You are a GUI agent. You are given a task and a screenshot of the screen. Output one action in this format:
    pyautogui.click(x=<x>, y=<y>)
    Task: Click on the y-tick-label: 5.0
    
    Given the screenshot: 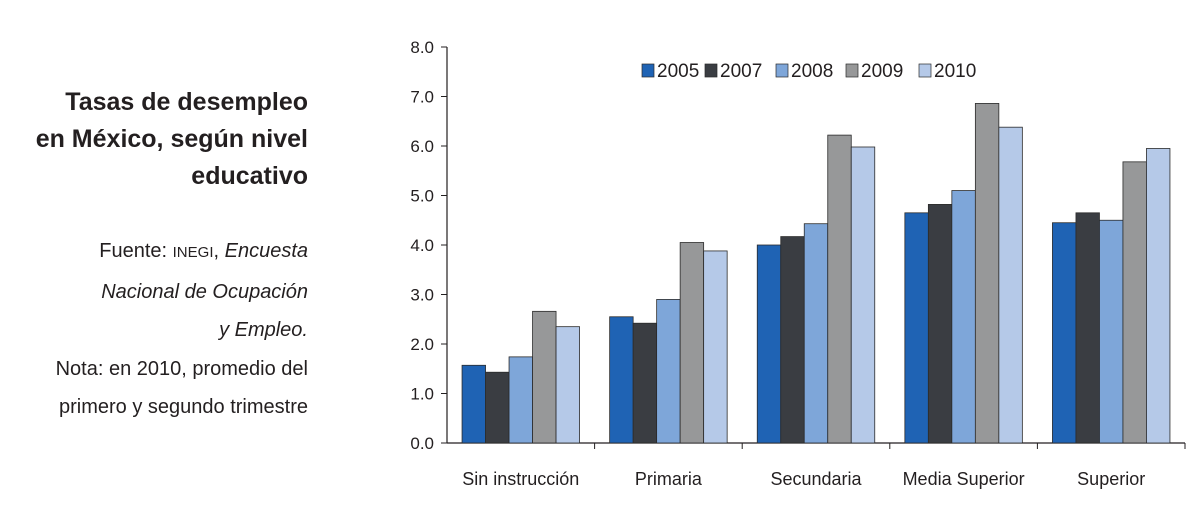 What is the action you would take?
    pyautogui.click(x=422, y=196)
    